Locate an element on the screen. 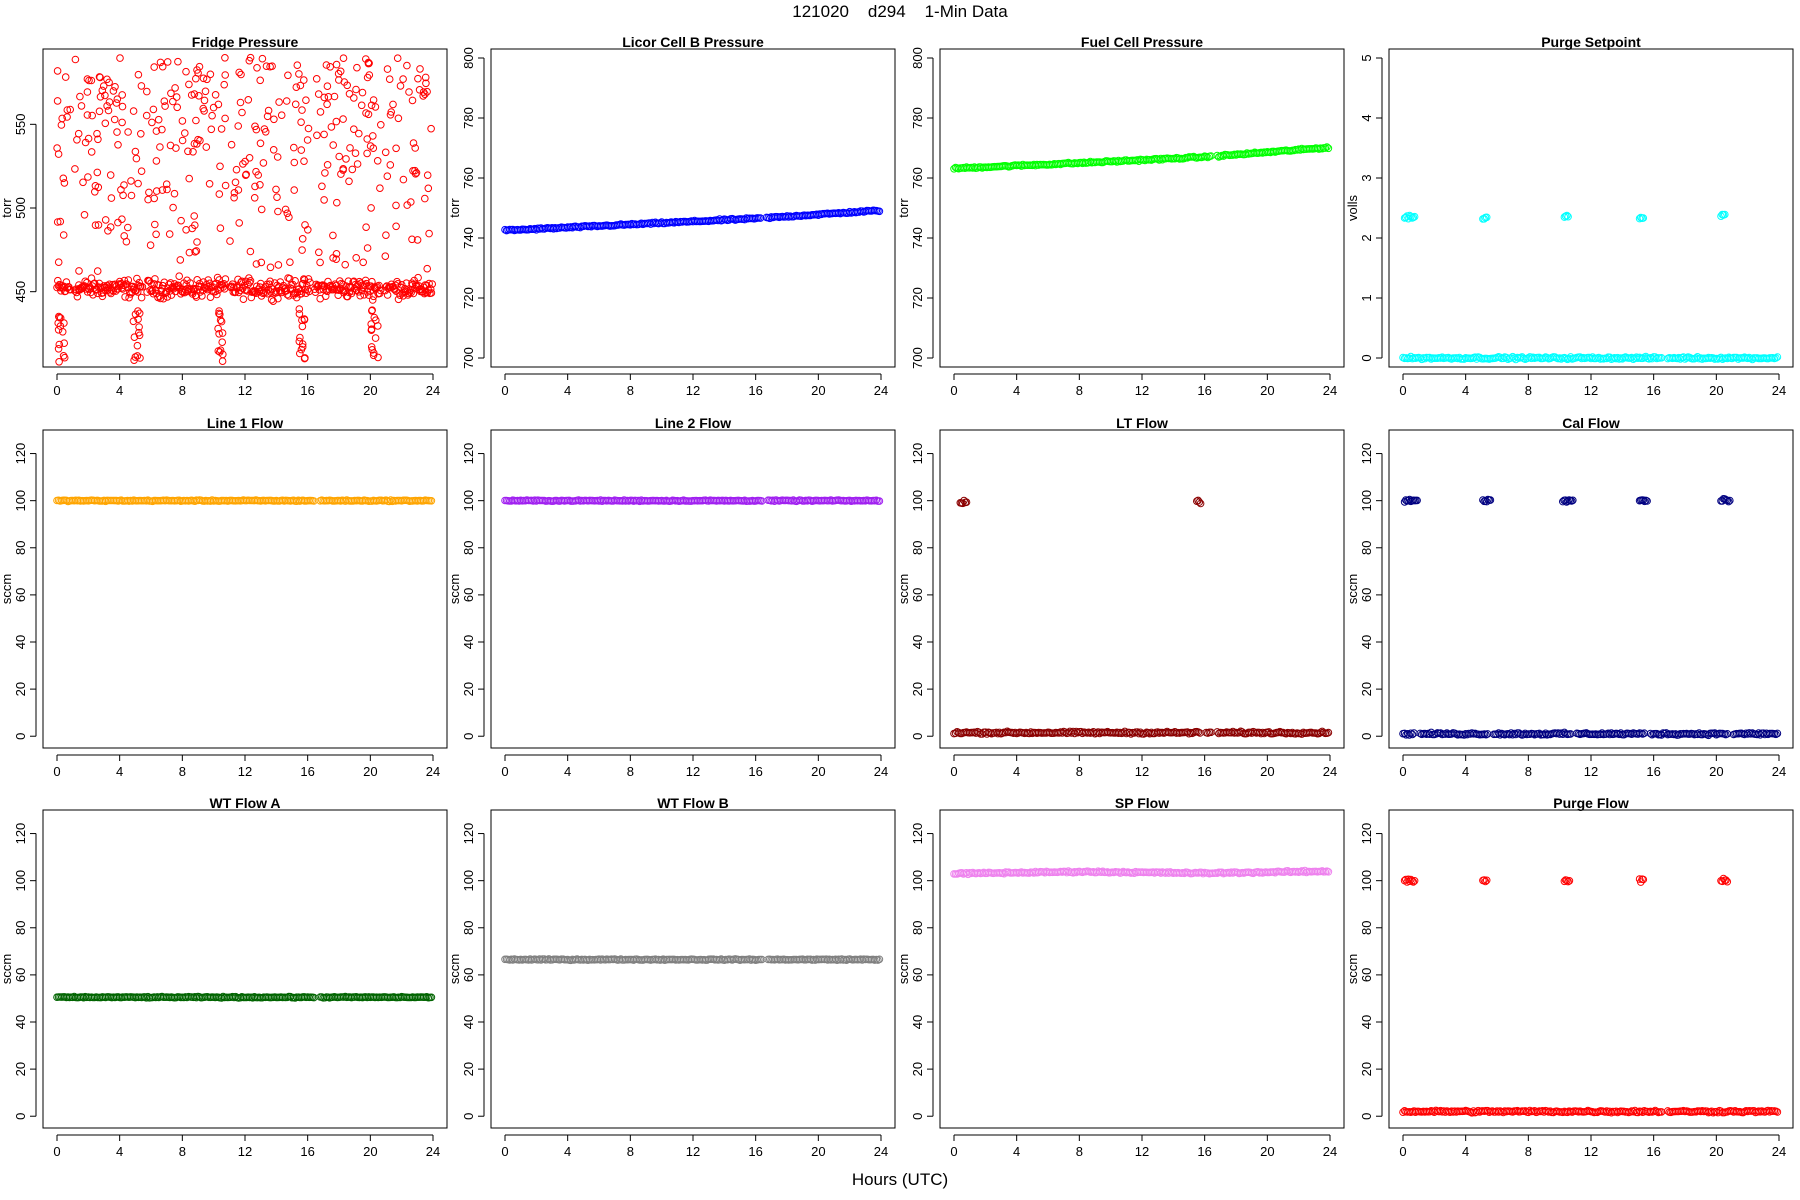 This screenshot has width=1800, height=1200. x-tick-label: 16 is located at coordinates (755, 771).